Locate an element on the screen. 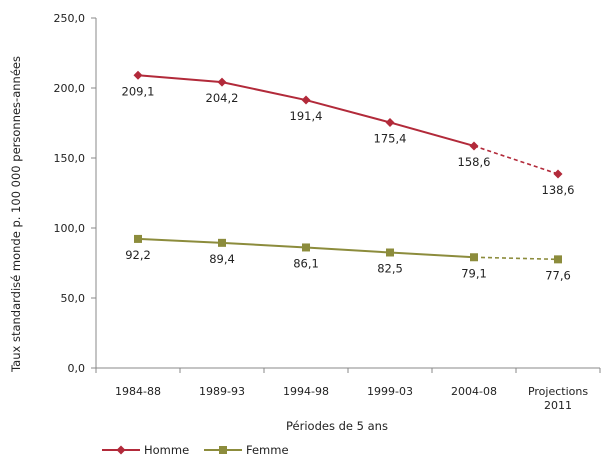 This screenshot has height=461, width=603. series-projection-line-homme is located at coordinates (516, 160).